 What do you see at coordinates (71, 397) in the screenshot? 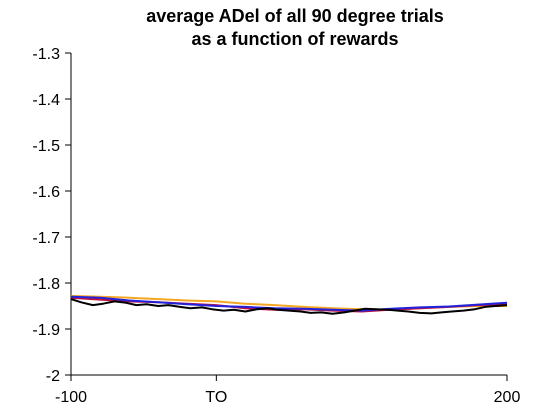
I see `x-tick-label: -100` at bounding box center [71, 397].